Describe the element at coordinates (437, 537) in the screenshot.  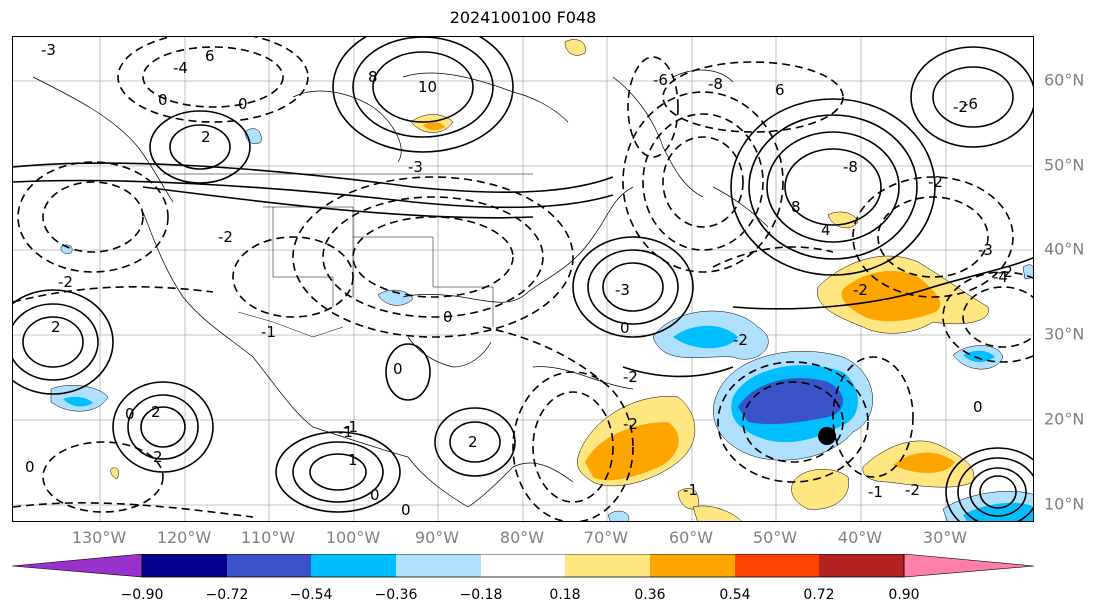
I see `lon-label: 90°W` at that location.